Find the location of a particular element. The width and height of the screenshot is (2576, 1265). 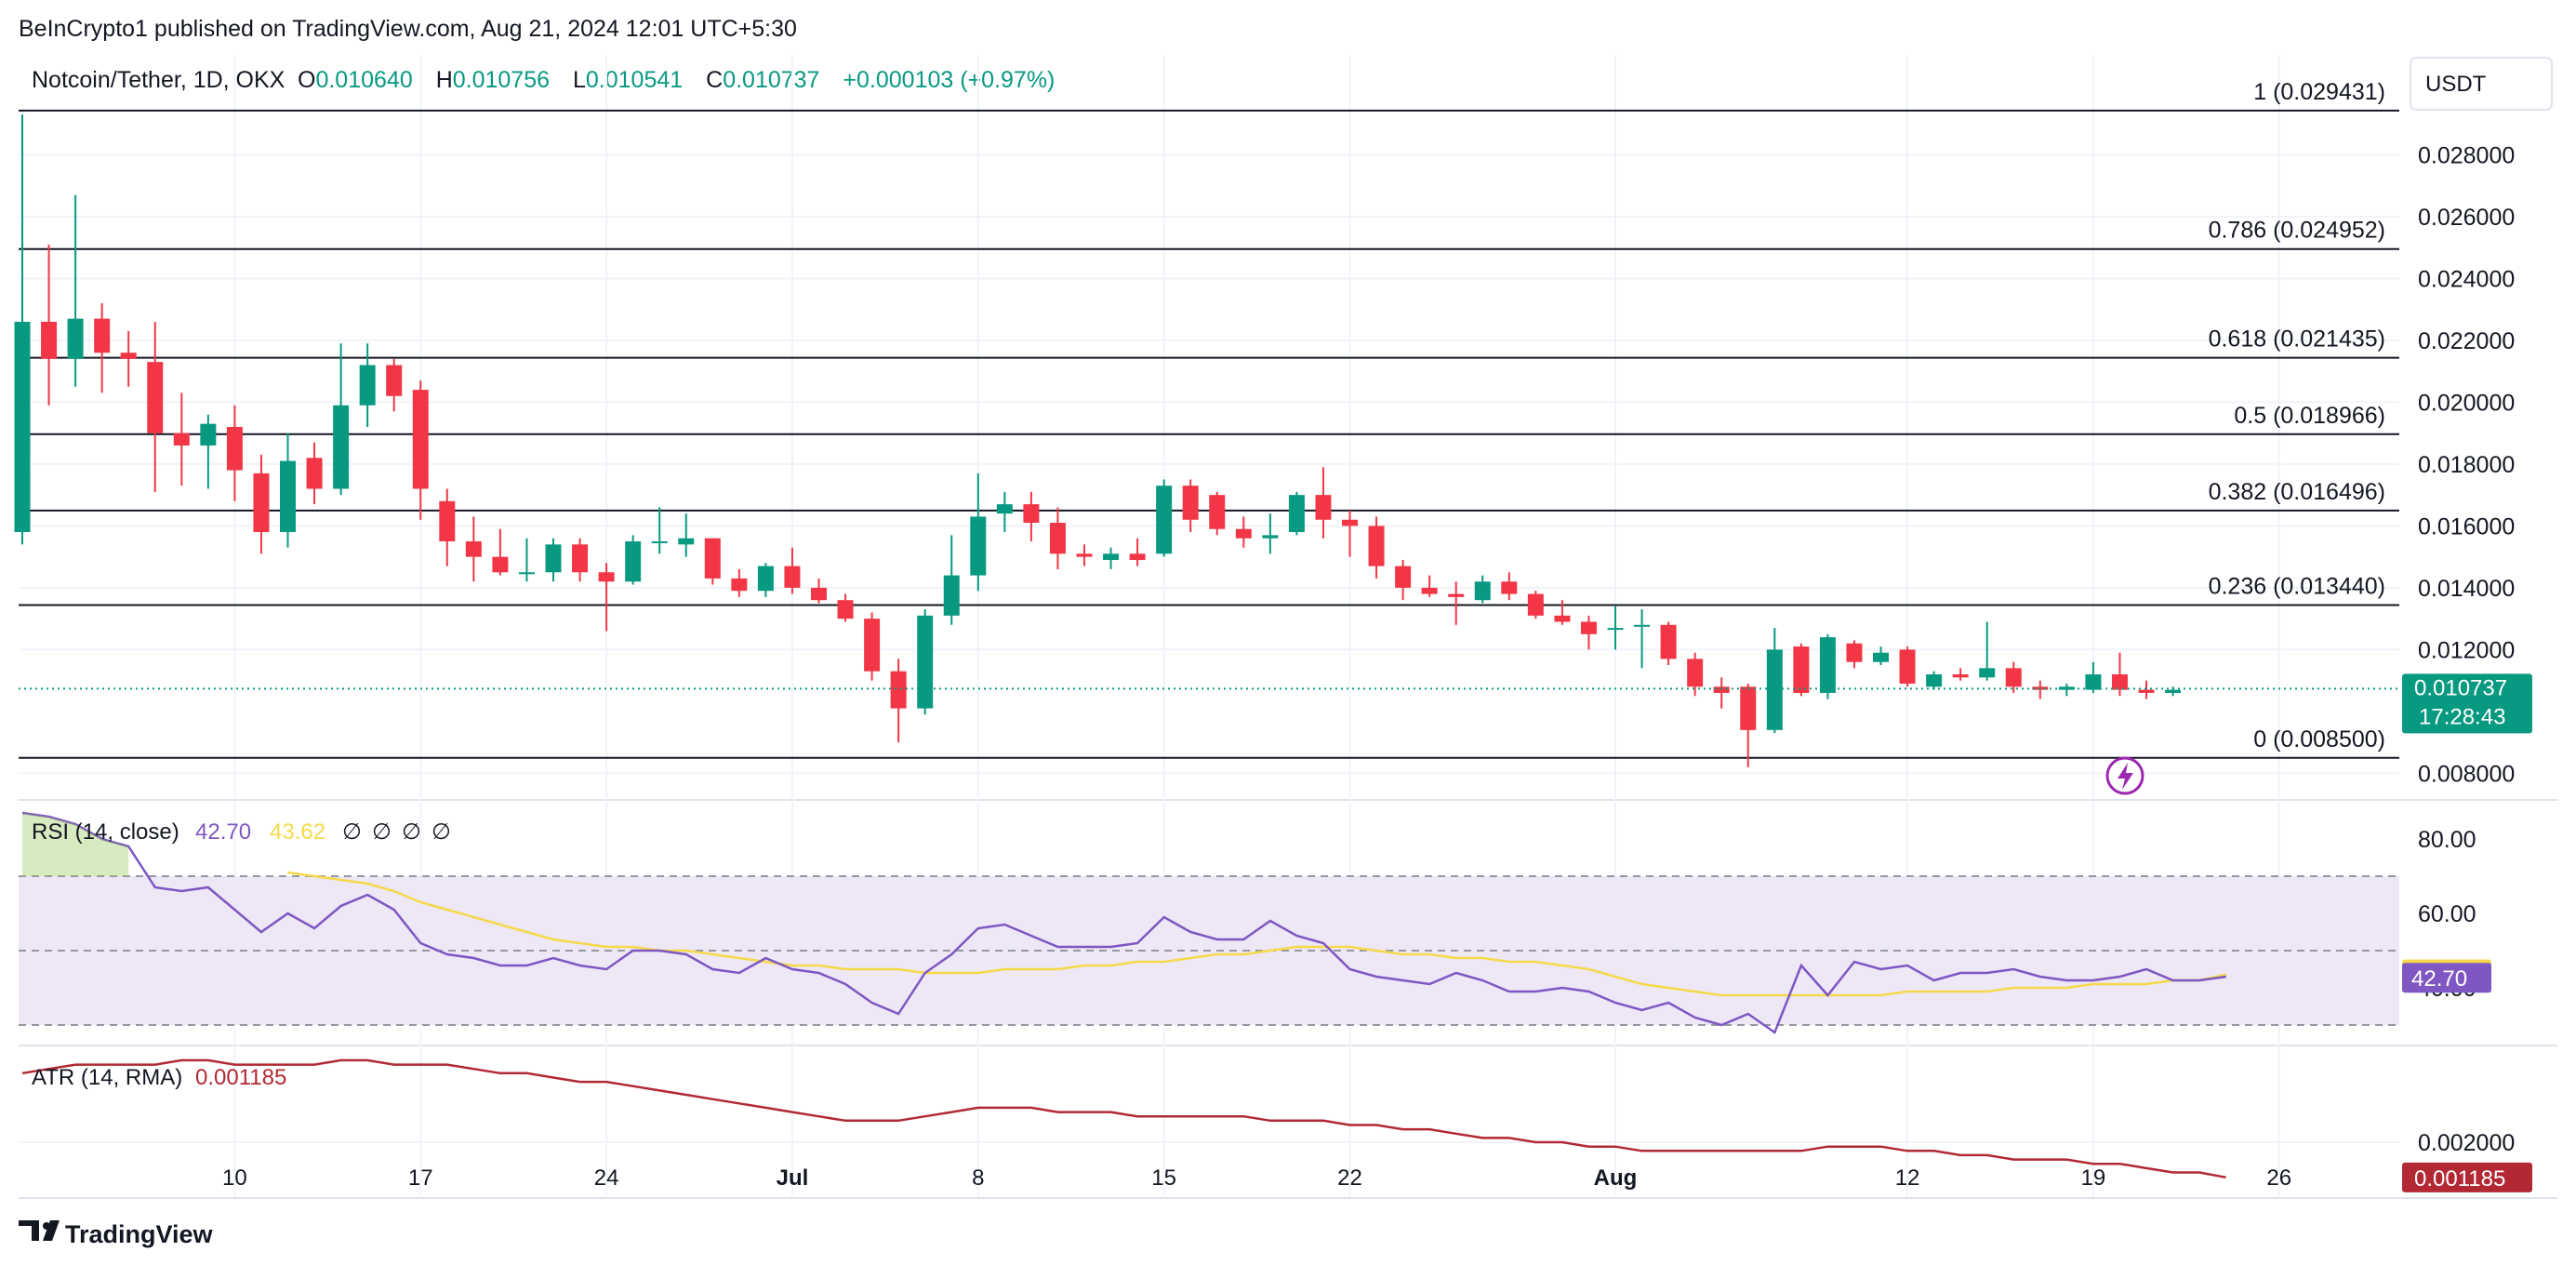

price-tick-label: 0.018000 is located at coordinates (2466, 465).